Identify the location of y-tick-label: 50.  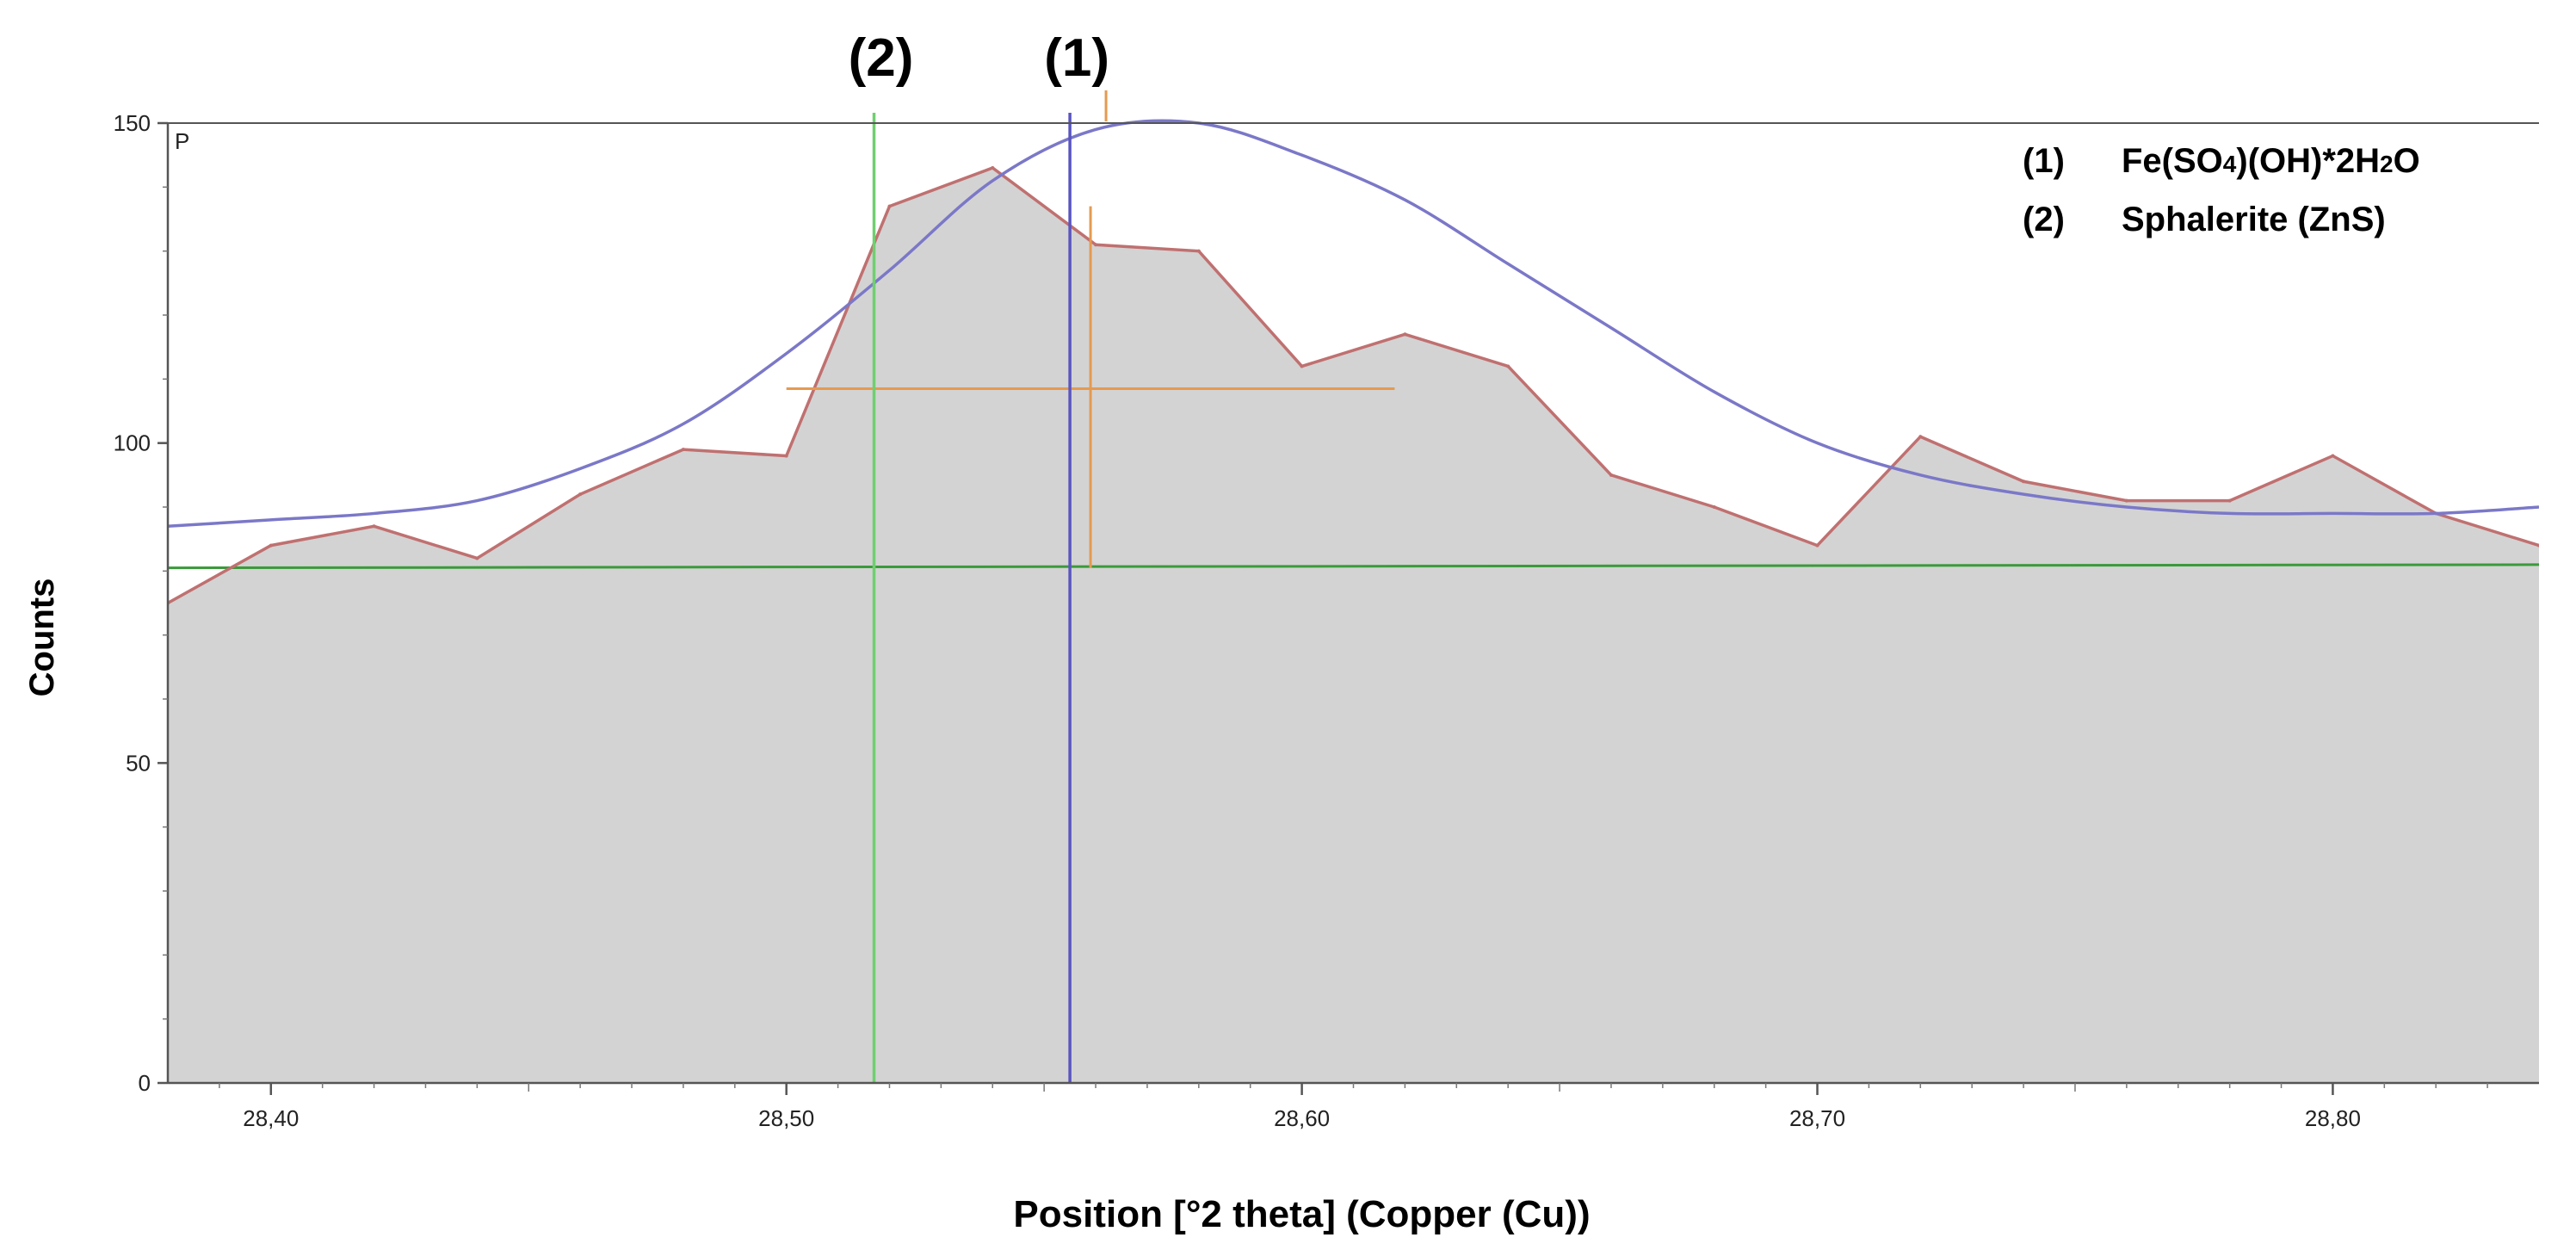
(138, 763).